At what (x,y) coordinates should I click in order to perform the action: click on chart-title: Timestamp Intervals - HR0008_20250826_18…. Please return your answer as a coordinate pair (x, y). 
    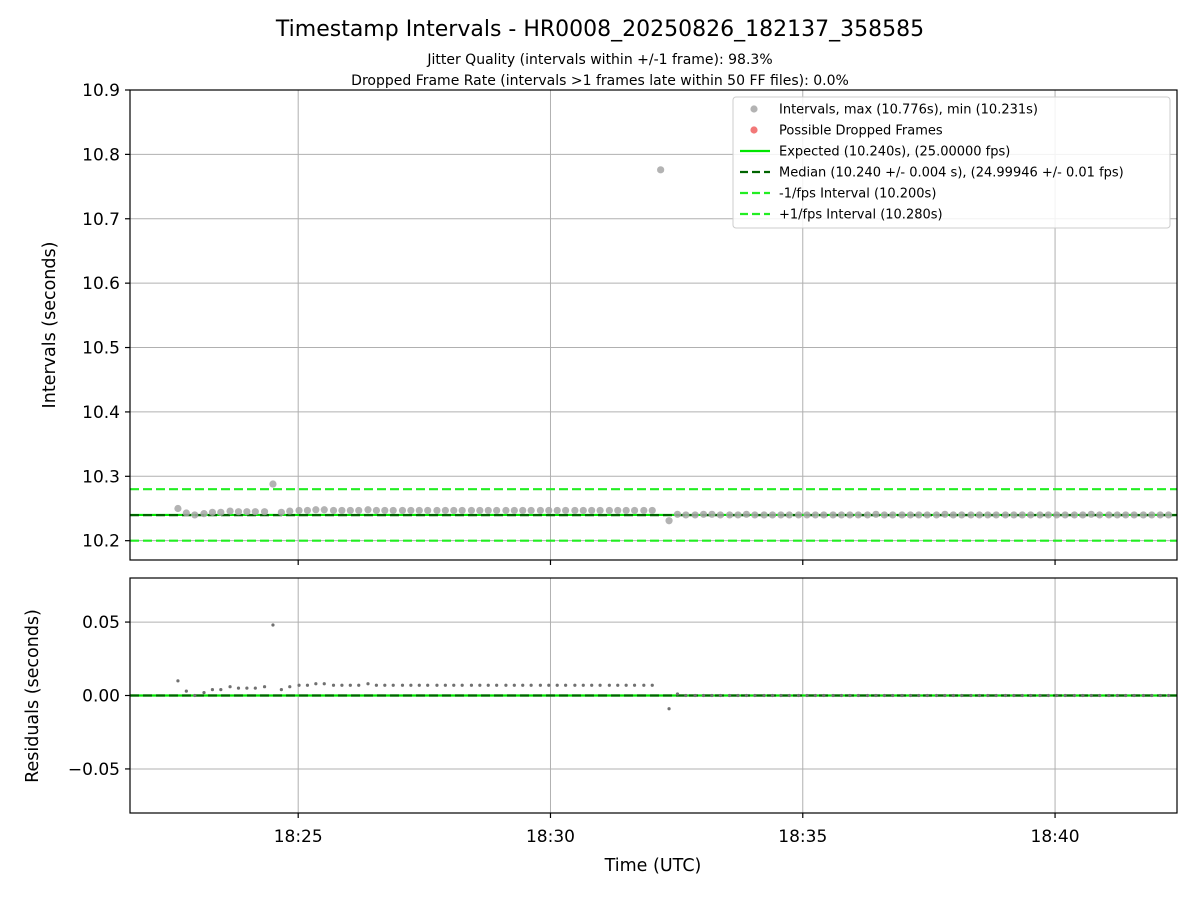
    Looking at the image, I should click on (599, 29).